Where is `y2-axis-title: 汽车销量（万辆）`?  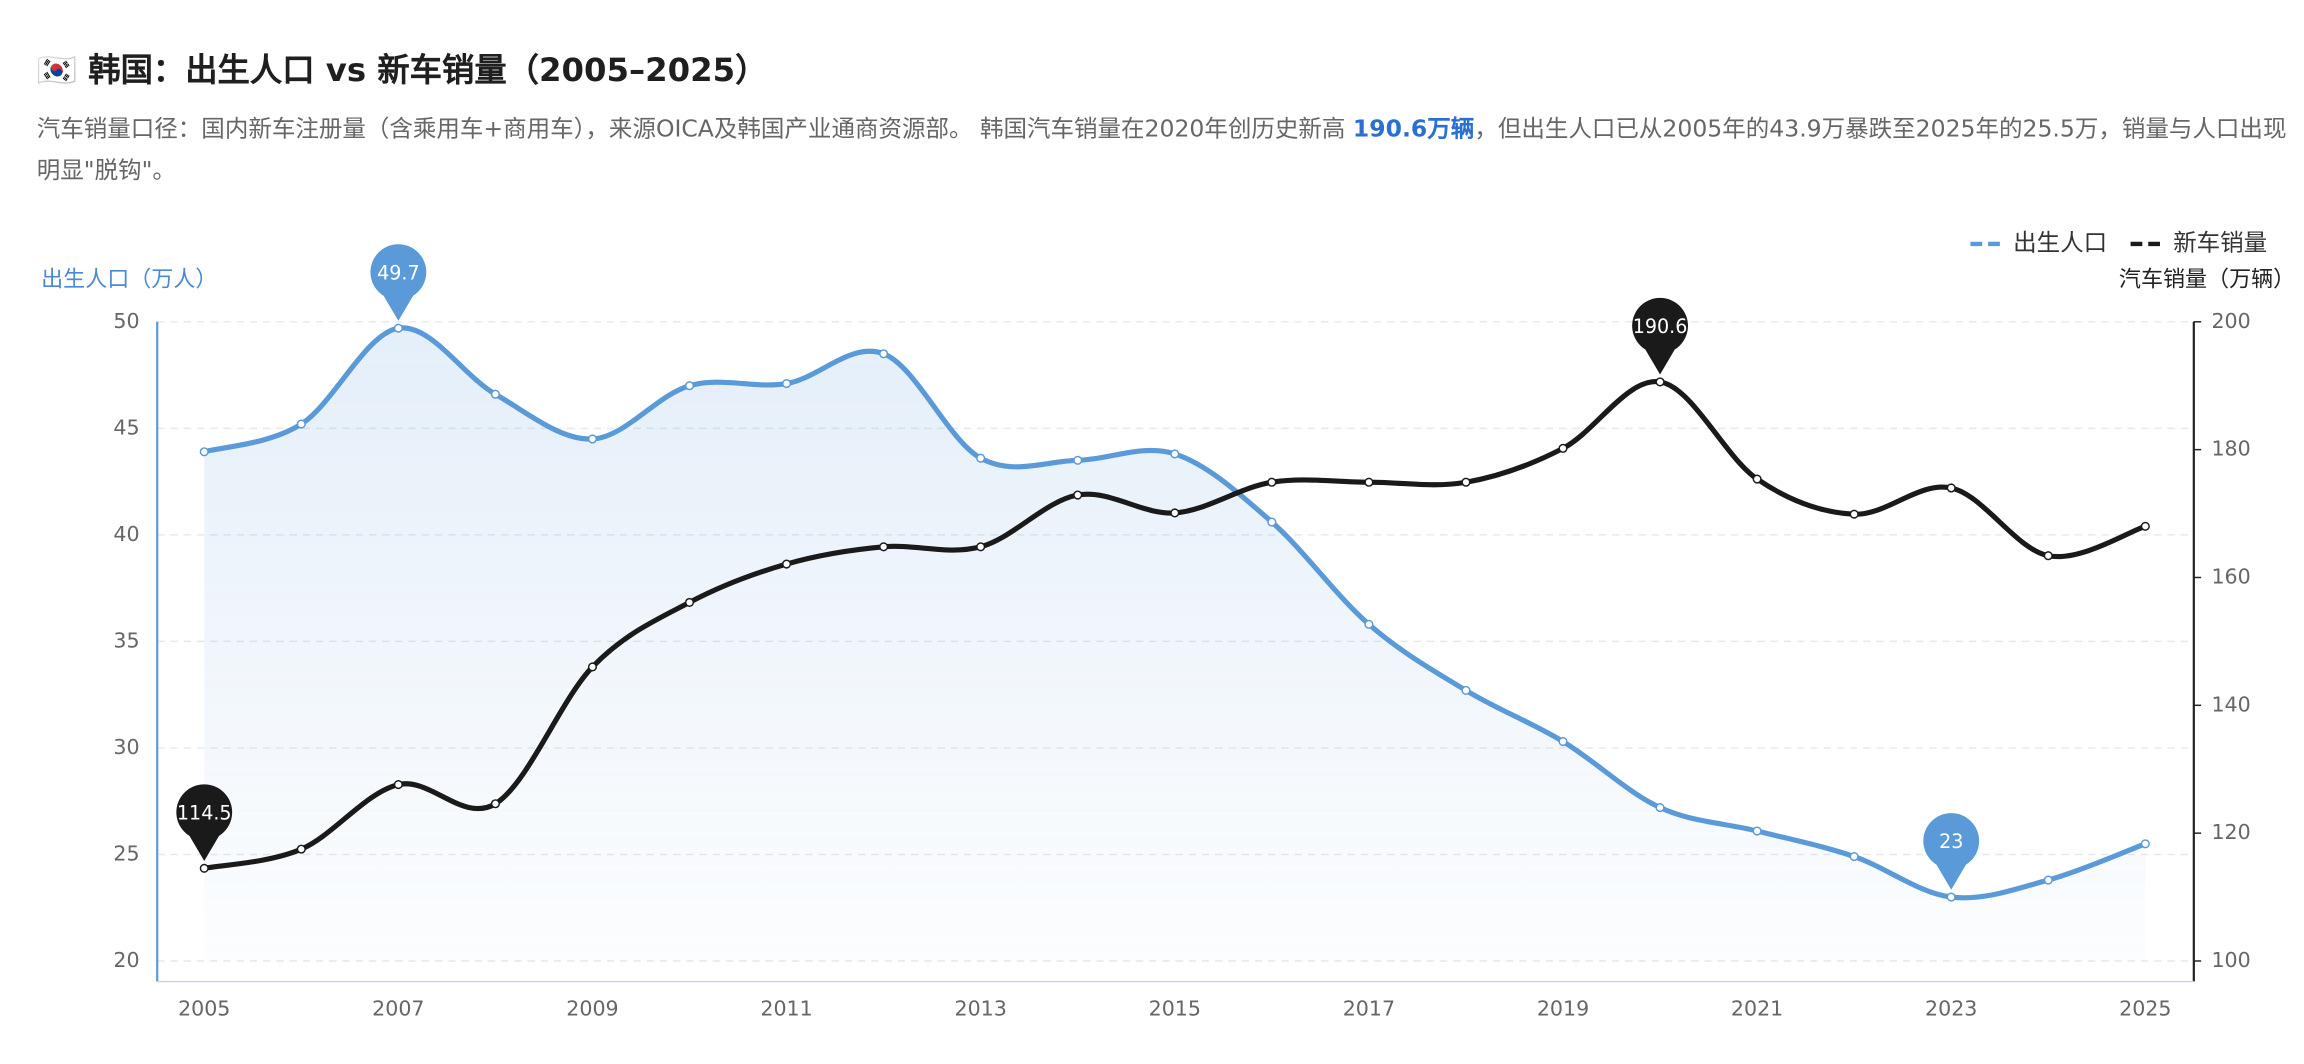 y2-axis-title: 汽车销量（万辆） is located at coordinates (2207, 280).